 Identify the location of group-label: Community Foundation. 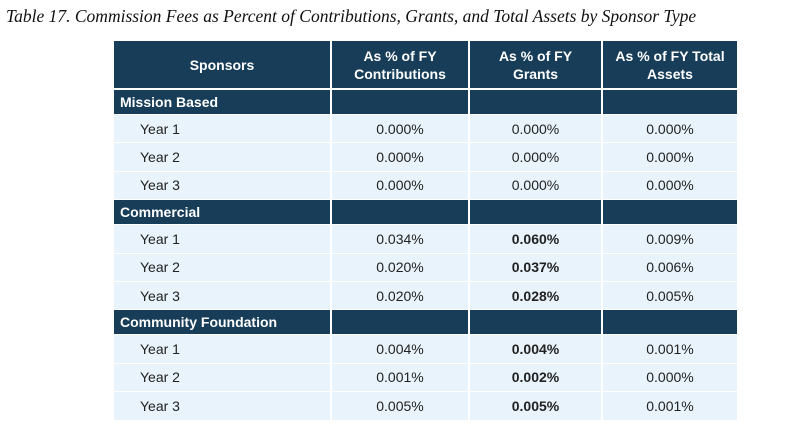
(222, 323).